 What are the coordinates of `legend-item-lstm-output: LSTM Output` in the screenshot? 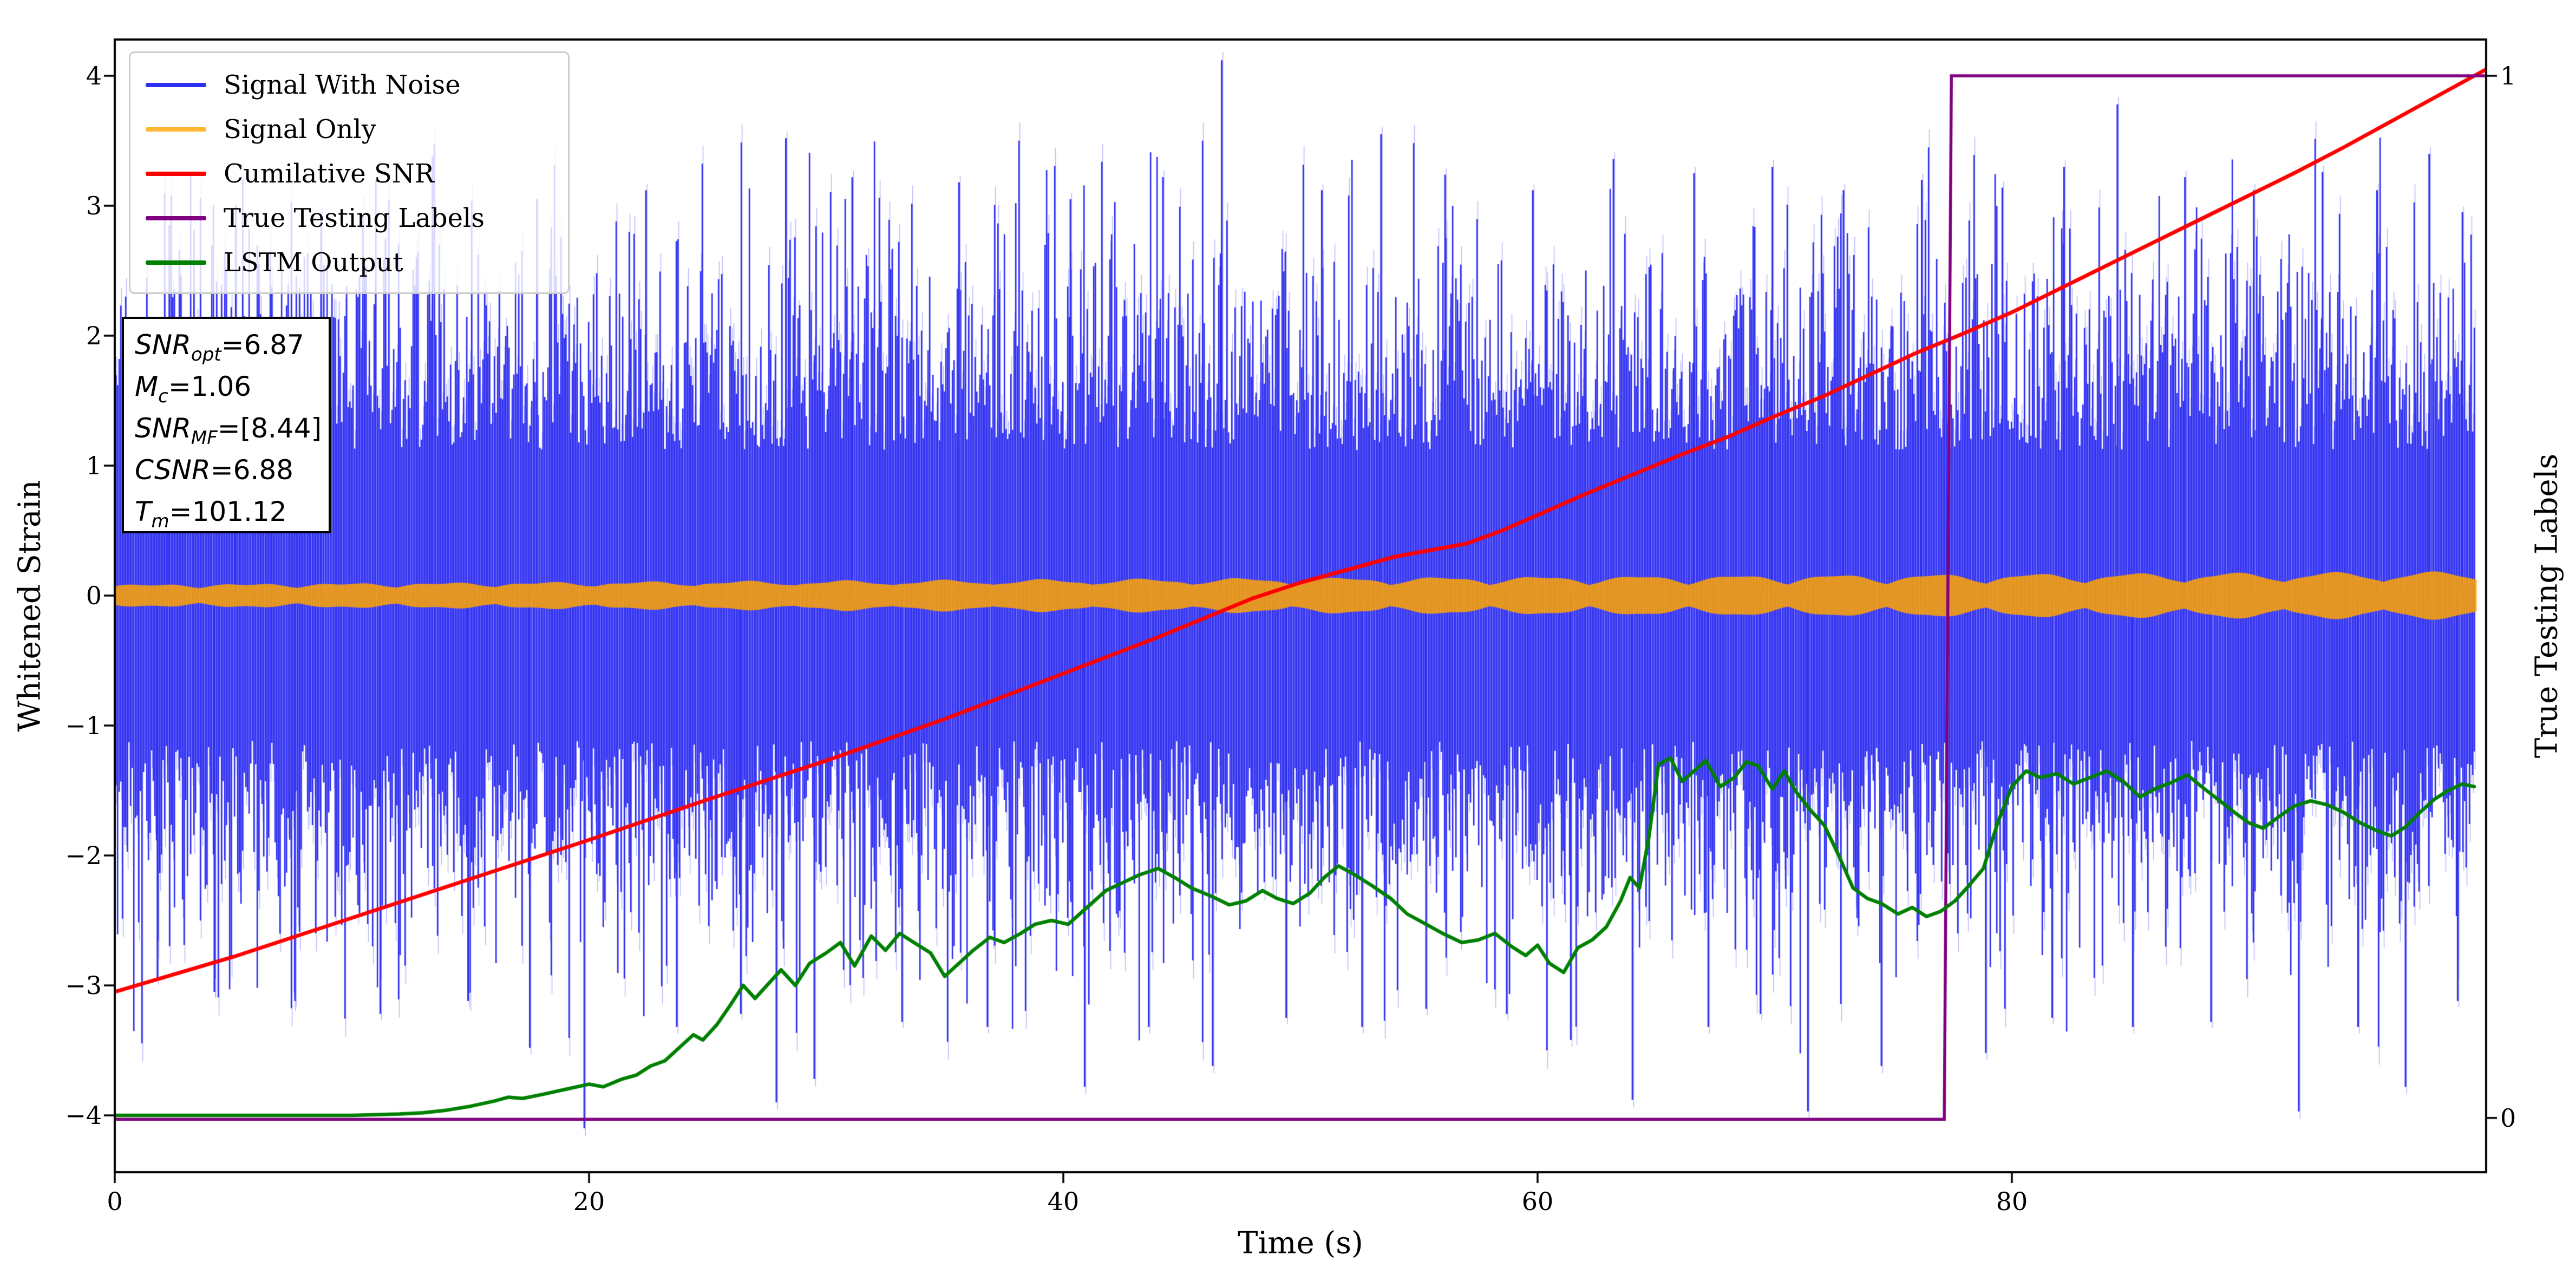 It's located at (349, 262).